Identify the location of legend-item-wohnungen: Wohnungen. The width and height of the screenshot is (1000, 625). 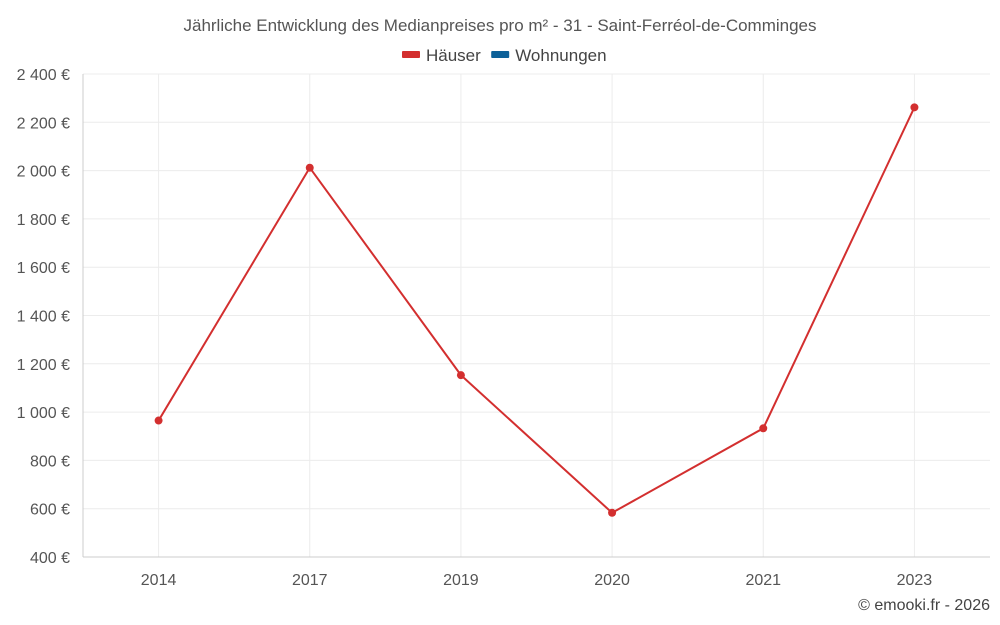
(549, 55).